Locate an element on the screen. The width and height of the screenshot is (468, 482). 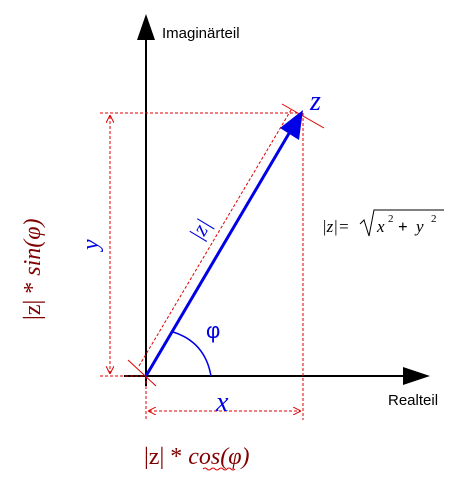
sqrt-sign is located at coordinates (401, 223).